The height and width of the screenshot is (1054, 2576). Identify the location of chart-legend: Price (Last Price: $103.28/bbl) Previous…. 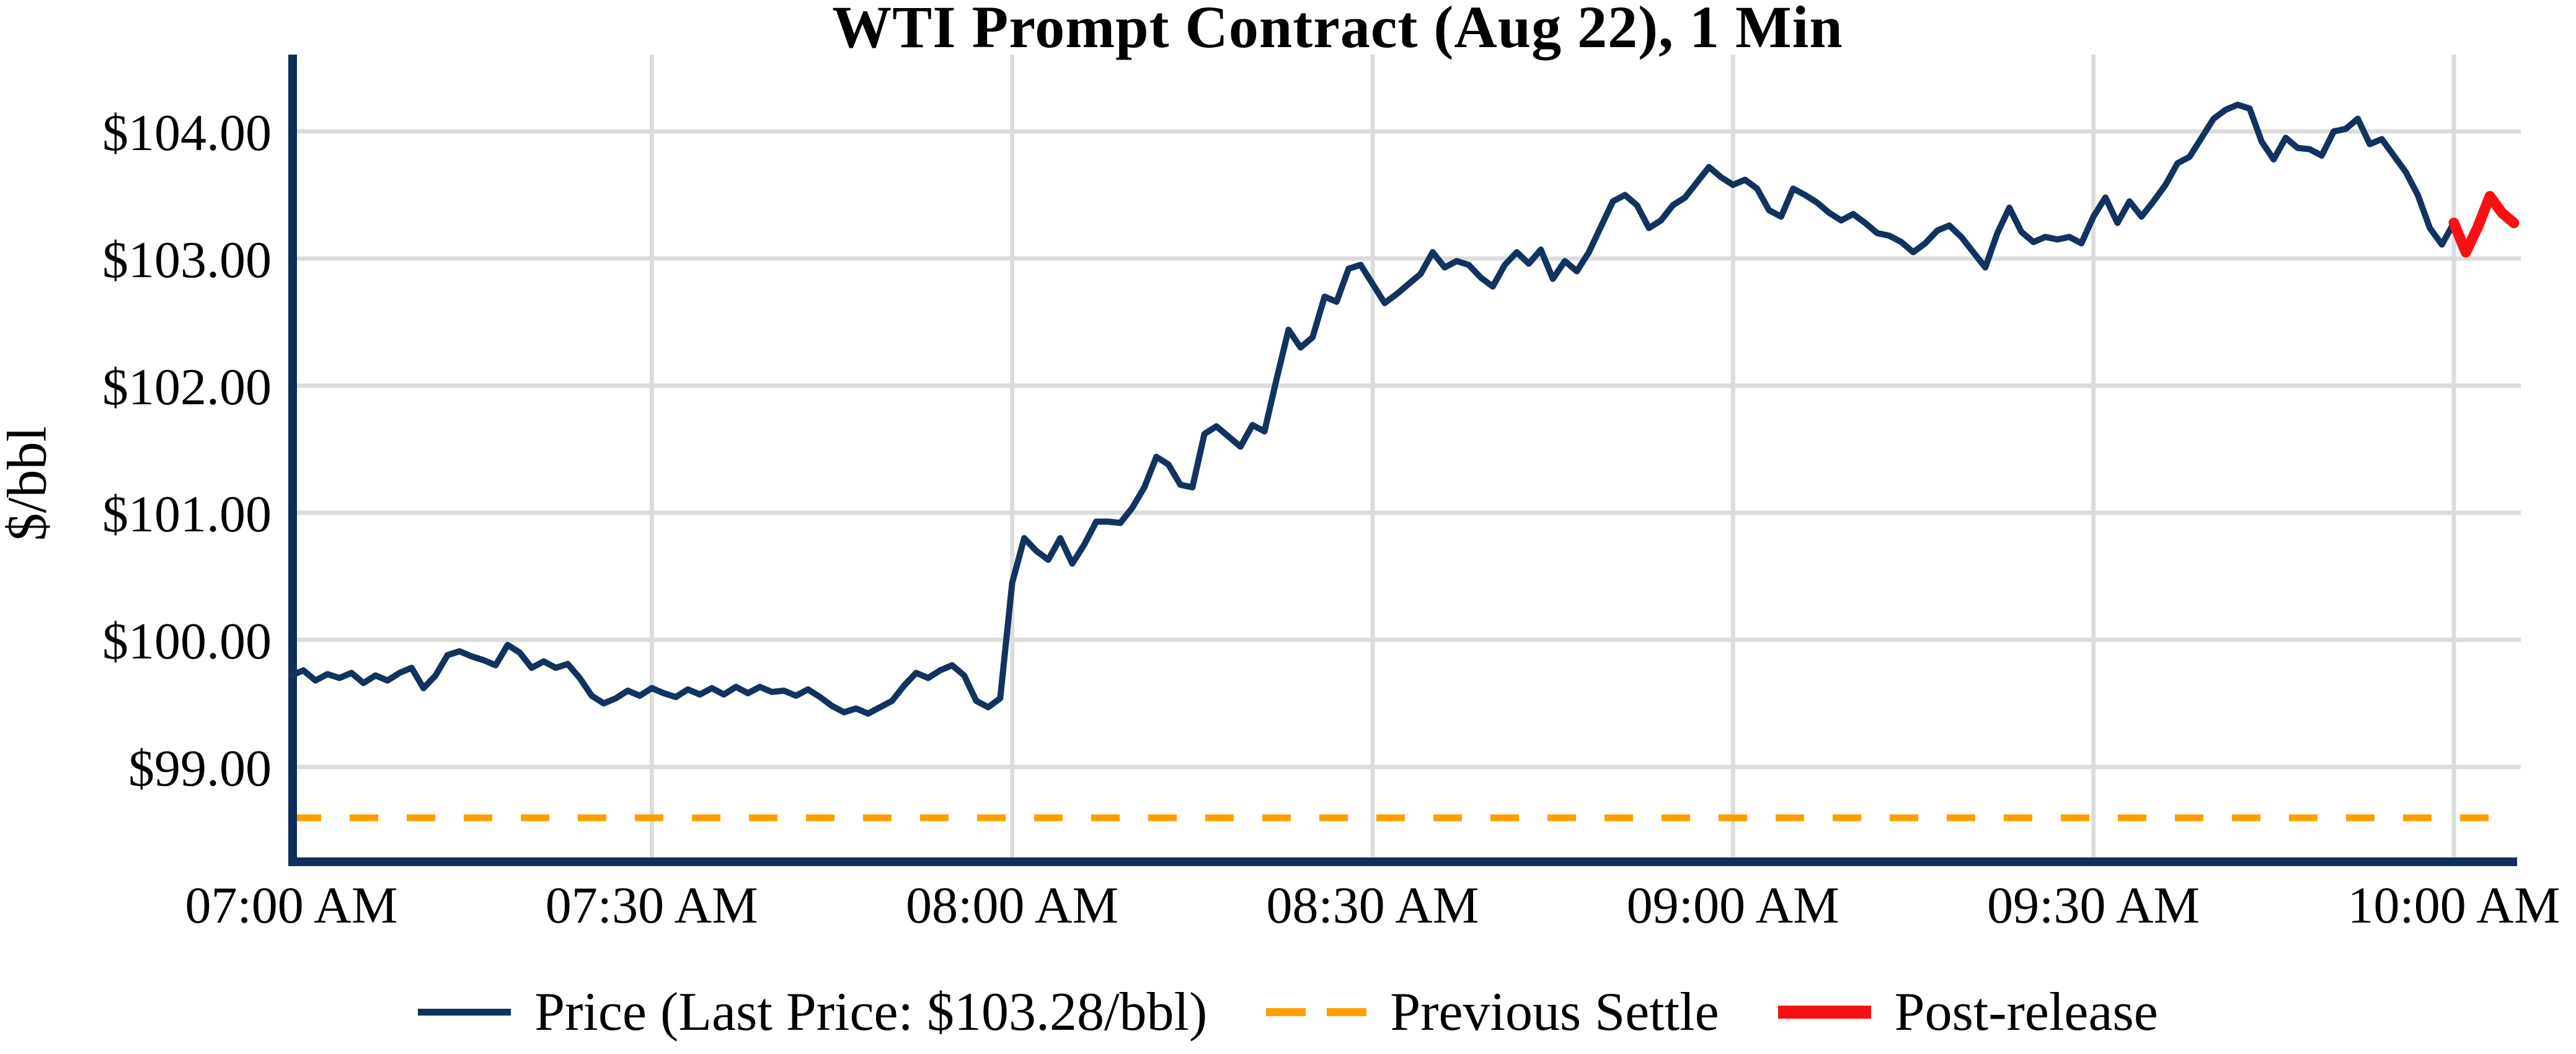
(1288, 1012).